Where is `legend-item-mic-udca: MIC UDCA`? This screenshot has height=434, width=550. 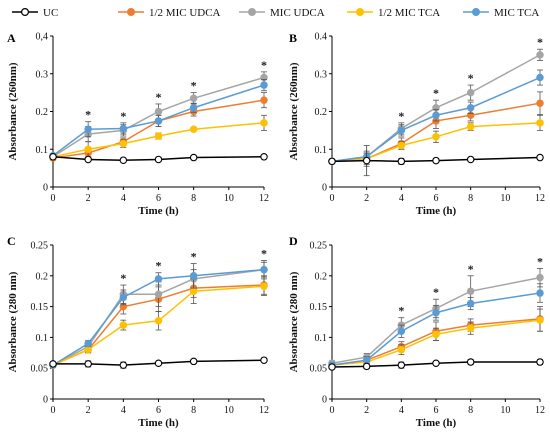
legend-item-mic-udca: MIC UDCA is located at coordinates (282, 13).